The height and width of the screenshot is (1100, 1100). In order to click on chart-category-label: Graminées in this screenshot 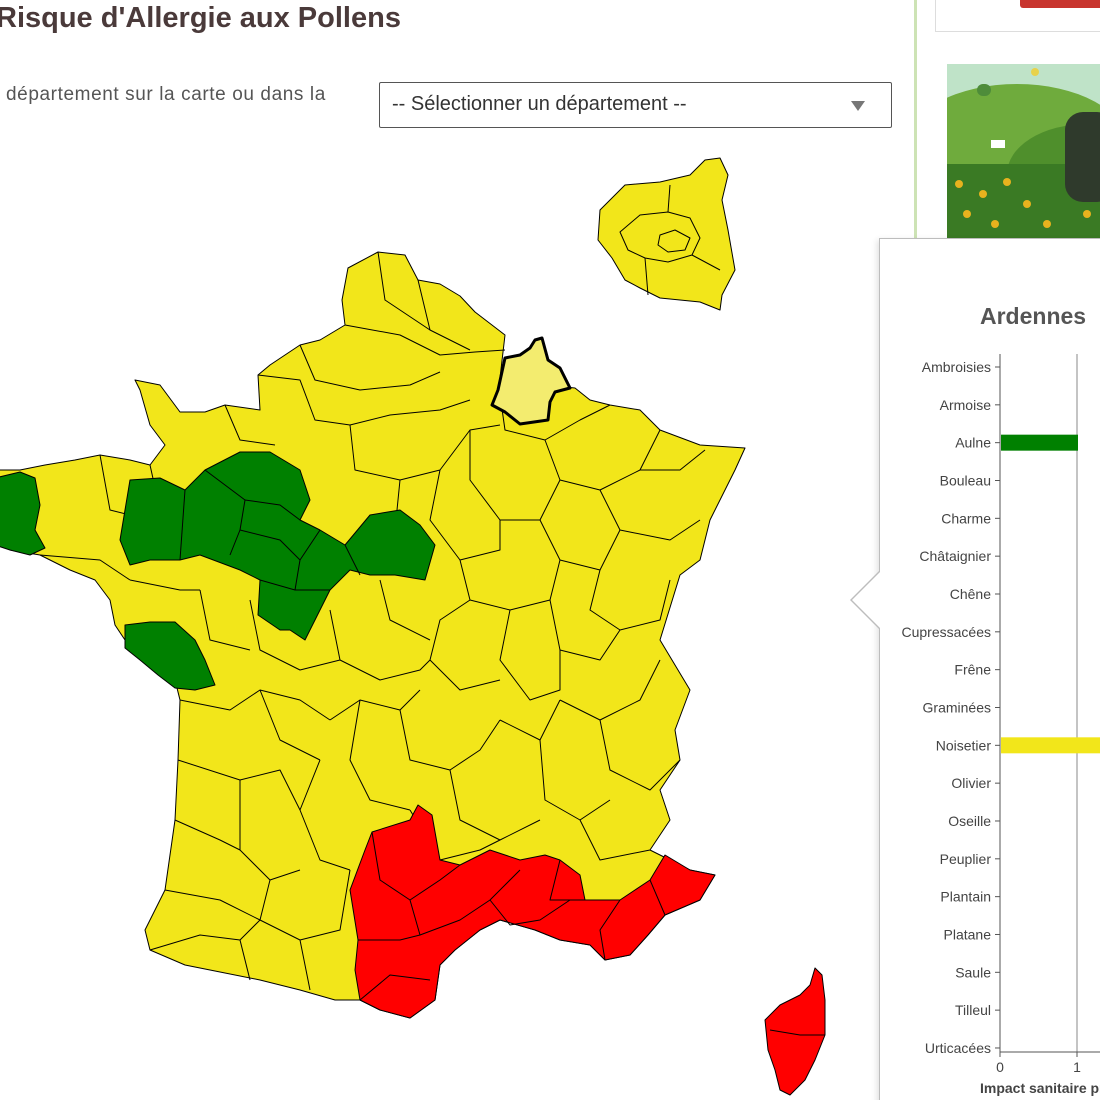, I will do `click(957, 707)`.